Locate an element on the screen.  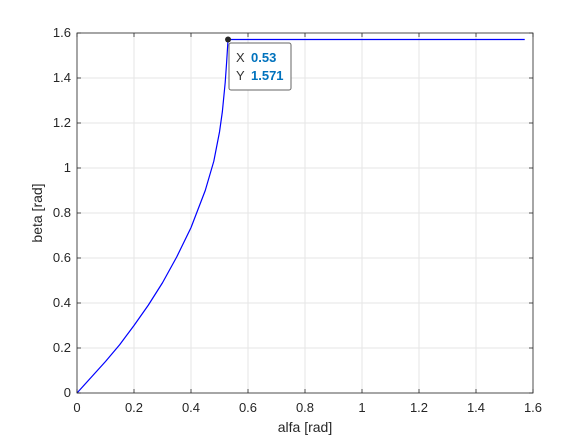
y-tick-label: 0.8 is located at coordinates (62, 212).